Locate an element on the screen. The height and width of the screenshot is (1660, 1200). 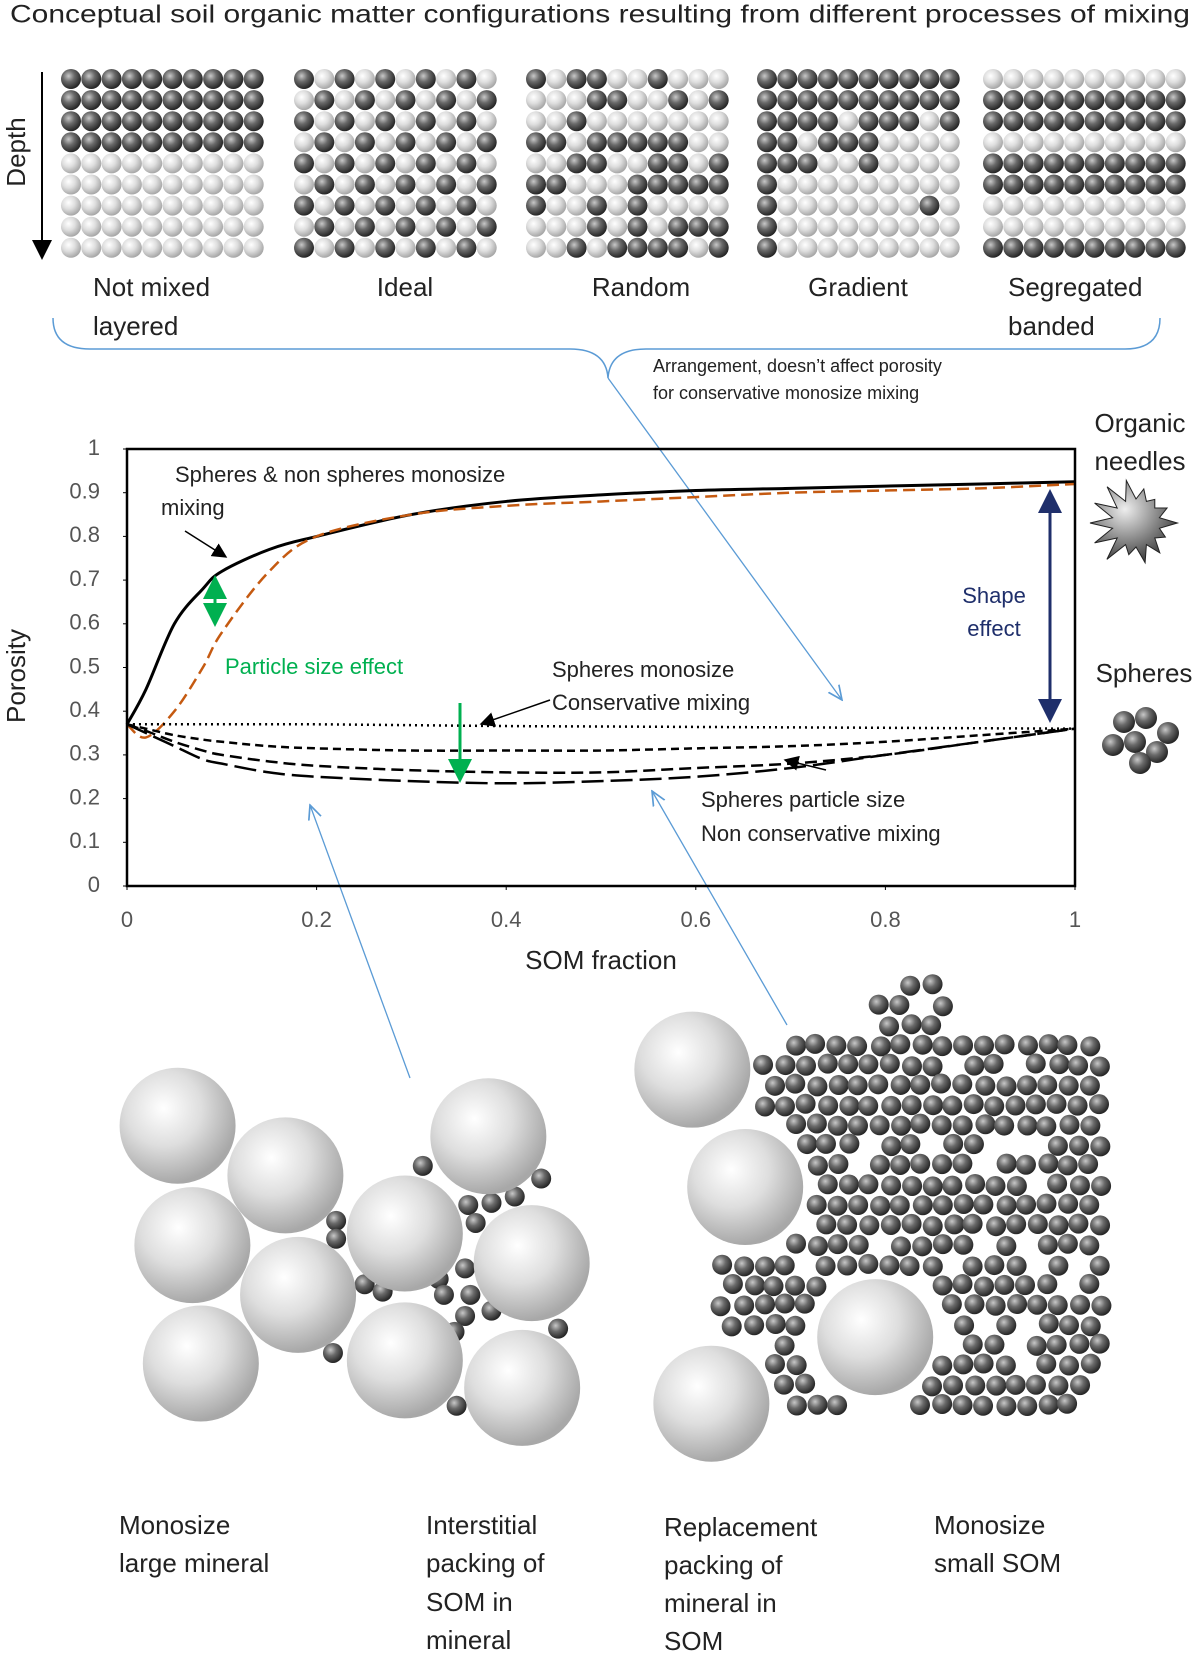
annotation: Spheres particle size is located at coordinates (803, 799).